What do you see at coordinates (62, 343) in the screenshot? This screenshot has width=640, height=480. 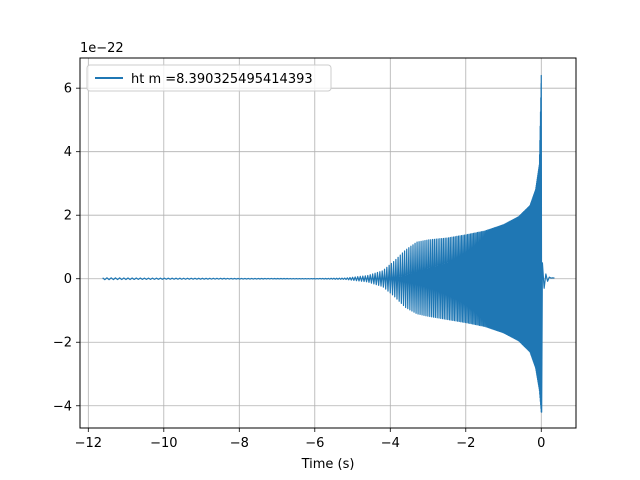 I see `y-tick-label: −2` at bounding box center [62, 343].